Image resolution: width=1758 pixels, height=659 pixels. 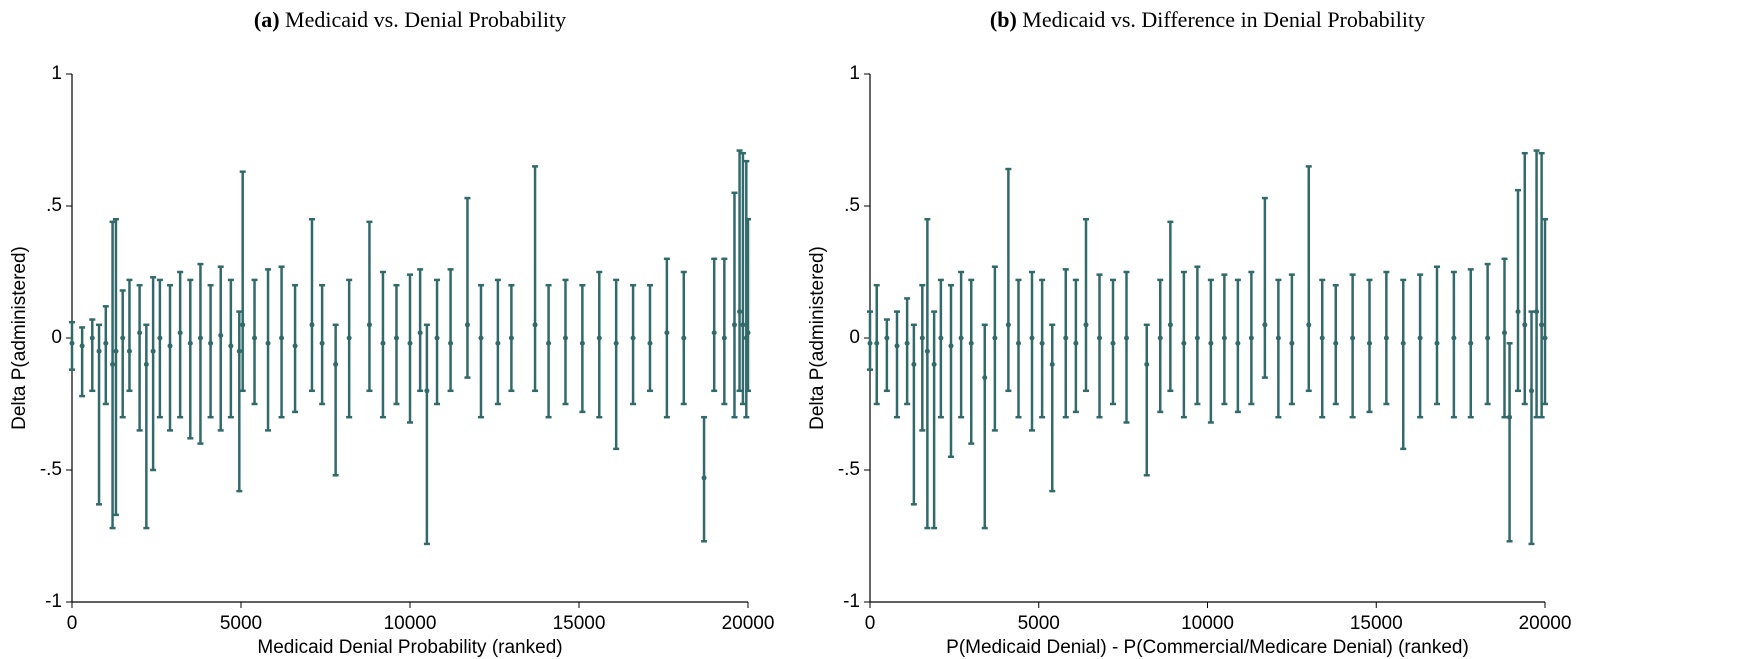 What do you see at coordinates (854, 337) in the screenshot?
I see `y-tick-label: 0` at bounding box center [854, 337].